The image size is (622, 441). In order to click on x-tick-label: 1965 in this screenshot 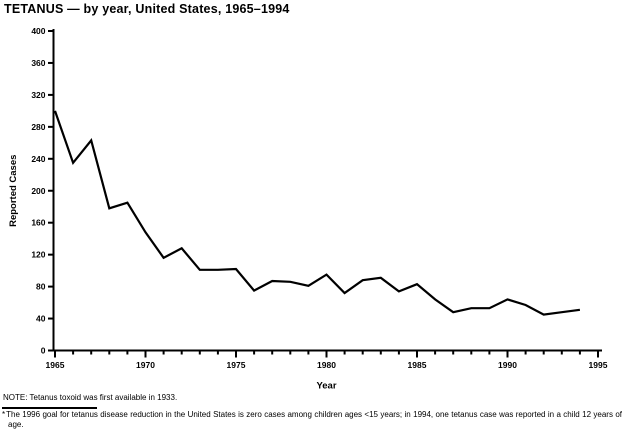, I will do `click(55, 365)`.